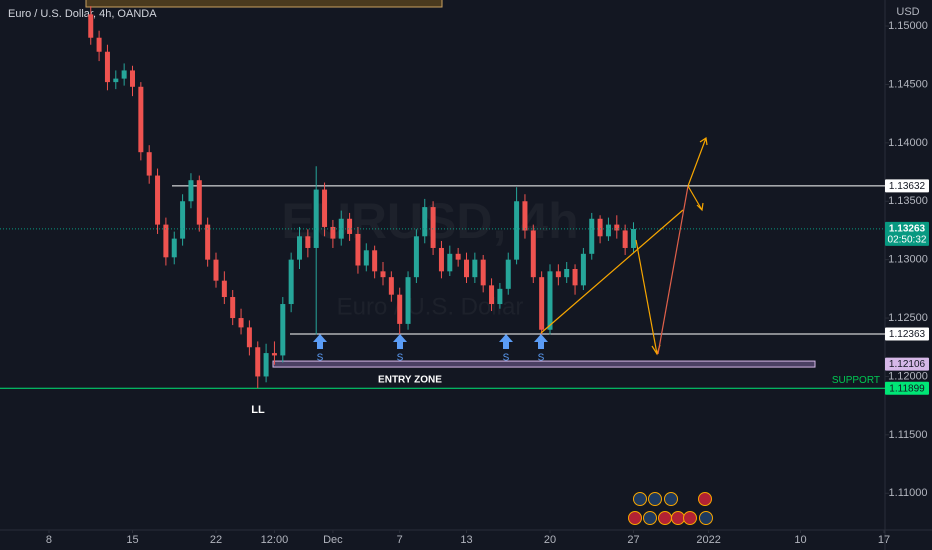 The width and height of the screenshot is (932, 550). I want to click on lower-low-label: LL, so click(258, 410).